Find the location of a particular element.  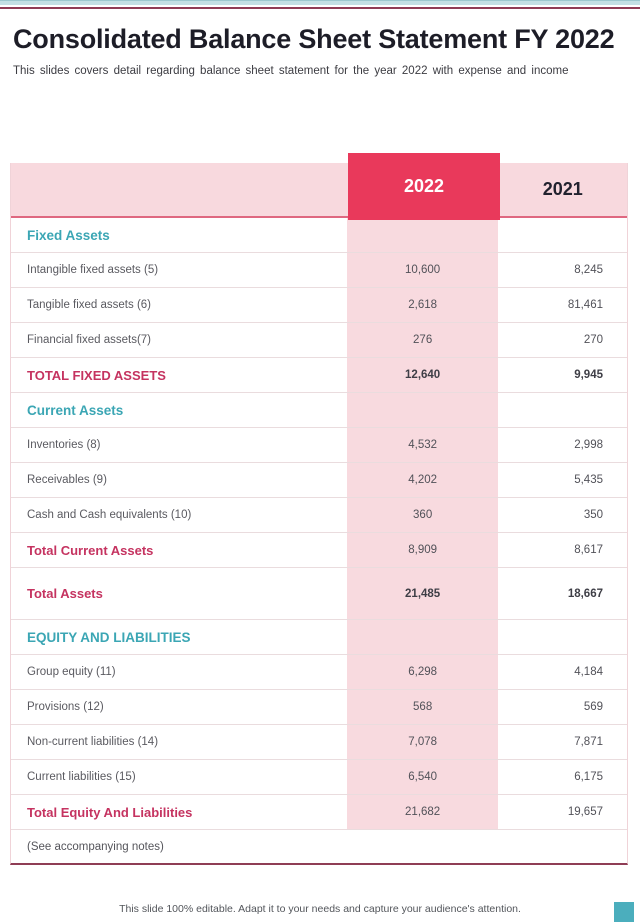

value-2021: 2,998 is located at coordinates (588, 445).